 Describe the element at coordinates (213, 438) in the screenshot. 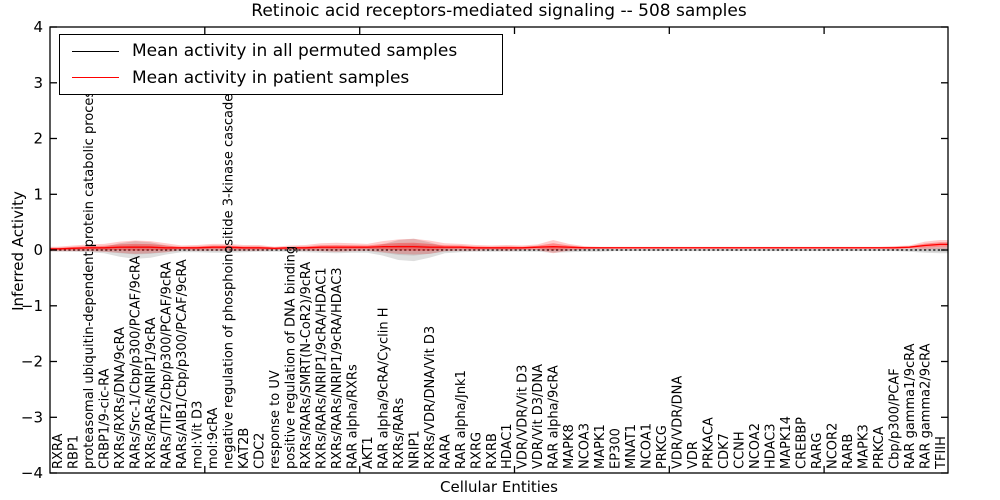

I see `x-tick-label: mol:9cRA` at that location.